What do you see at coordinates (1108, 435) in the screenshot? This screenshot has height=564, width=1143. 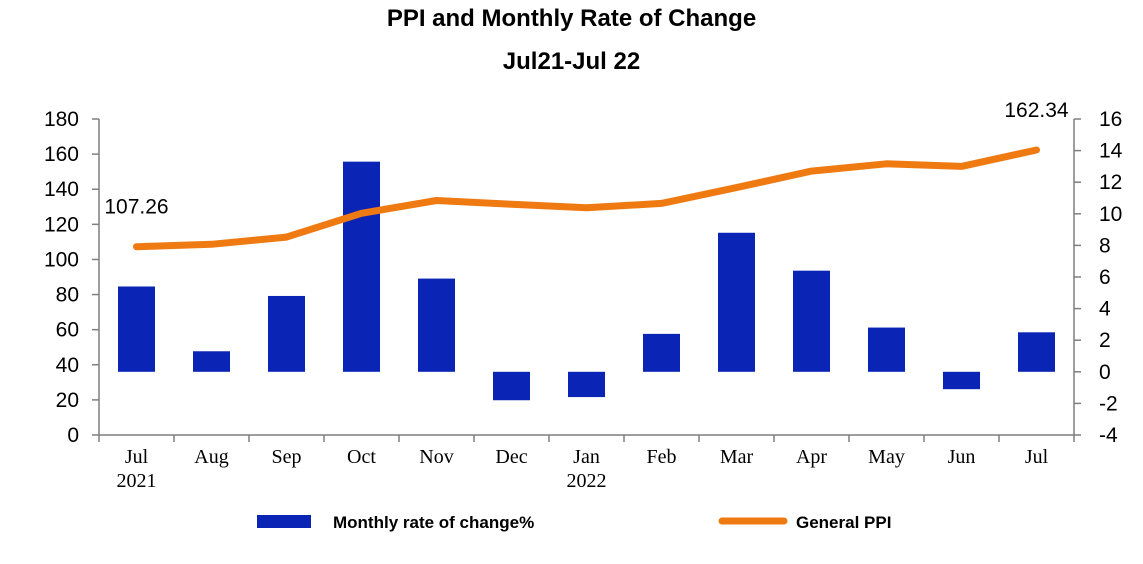 I see `right-tick-label: -4` at bounding box center [1108, 435].